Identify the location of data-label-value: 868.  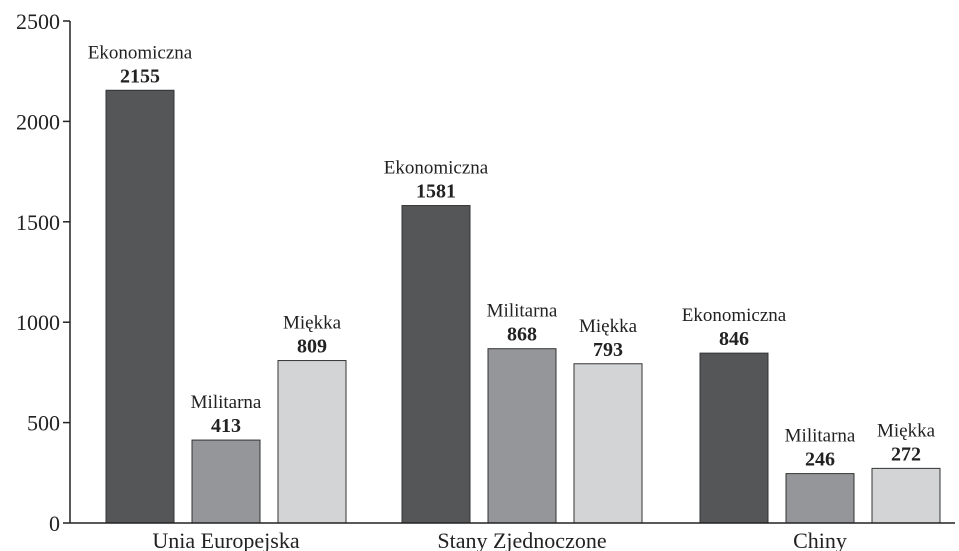
(522, 335).